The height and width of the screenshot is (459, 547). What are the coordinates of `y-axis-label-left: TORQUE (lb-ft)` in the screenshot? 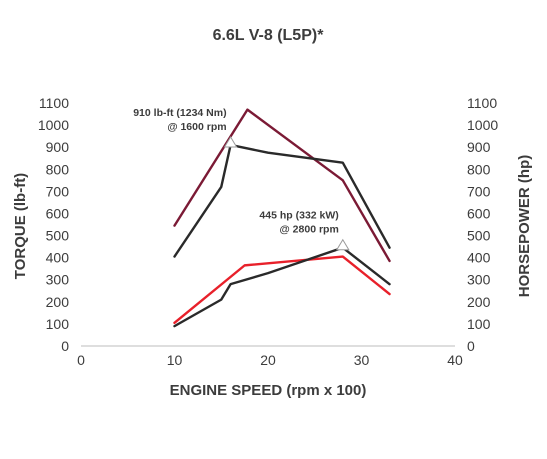 It's located at (20, 226).